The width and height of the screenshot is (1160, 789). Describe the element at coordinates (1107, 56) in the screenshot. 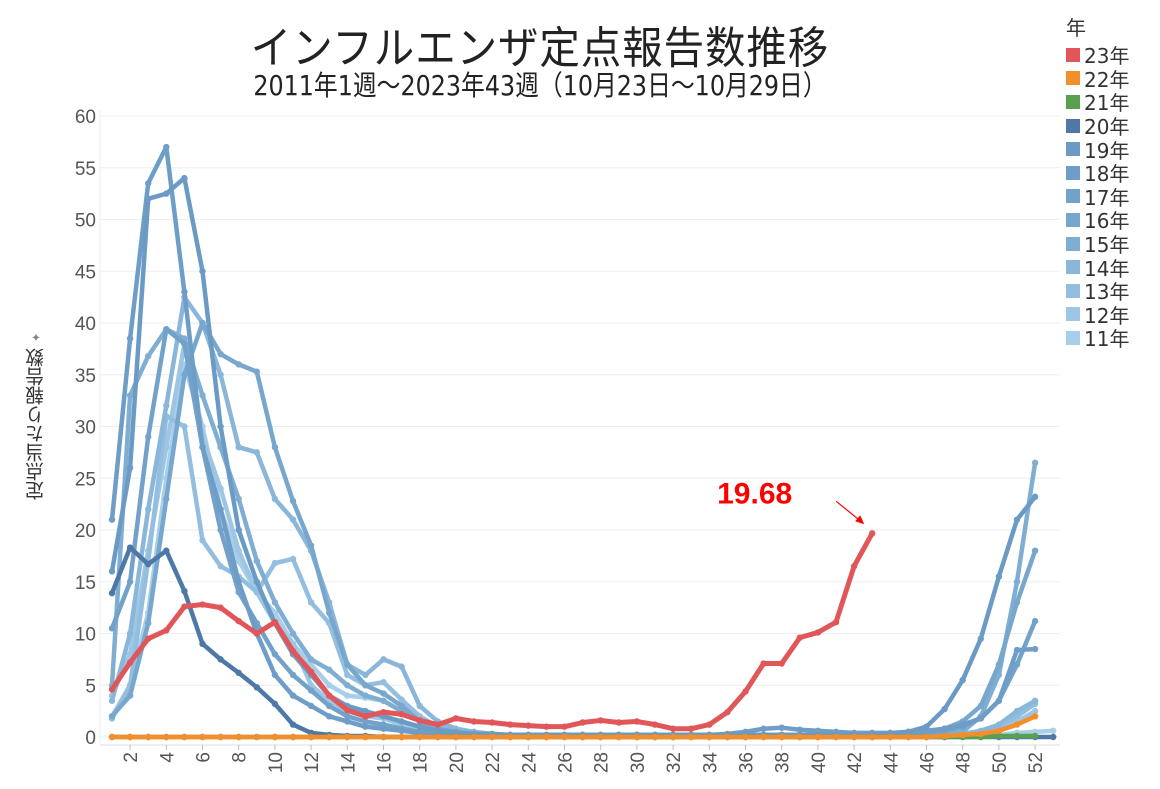

I see `legend-label: 23年` at that location.